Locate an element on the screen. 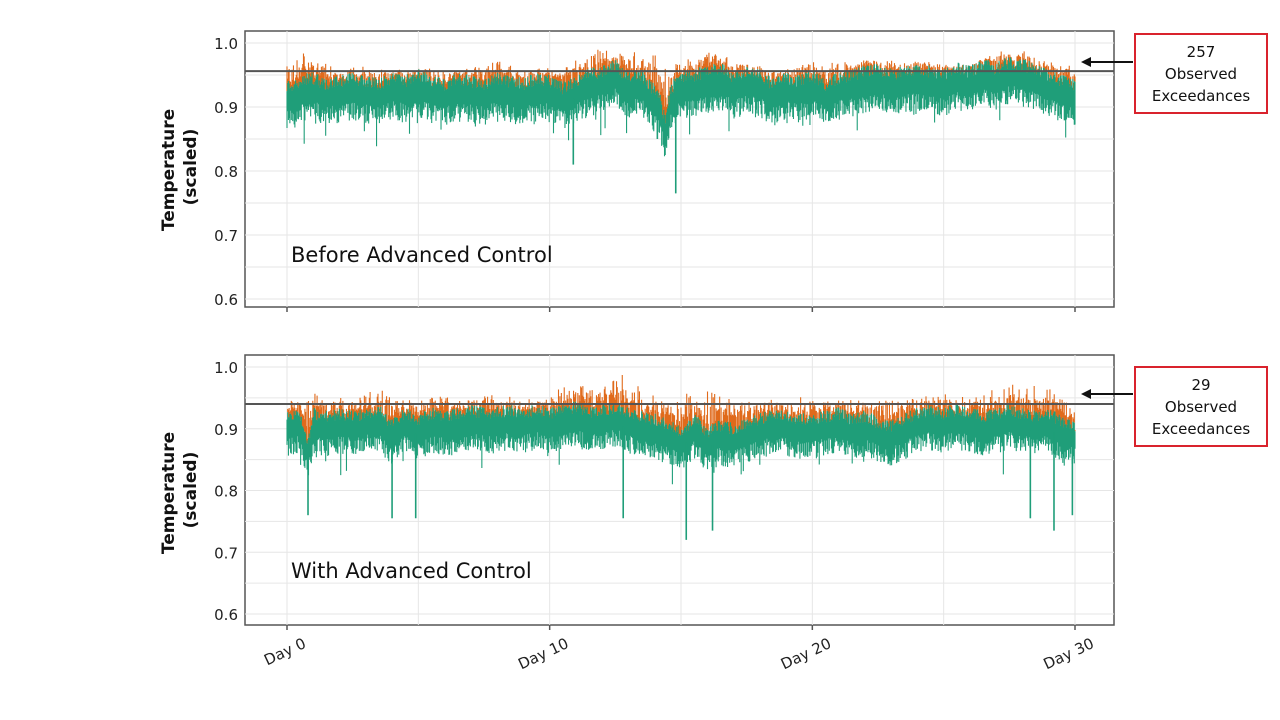 Image resolution: width=1280 pixels, height=720 pixels. x-tick-marks is located at coordinates (681, 309).